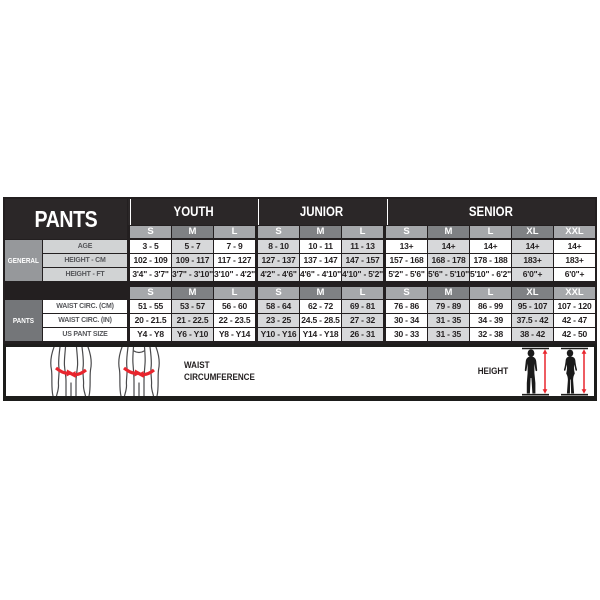 The width and height of the screenshot is (600, 600). I want to click on value-cell: 147 - 157, so click(362, 260).